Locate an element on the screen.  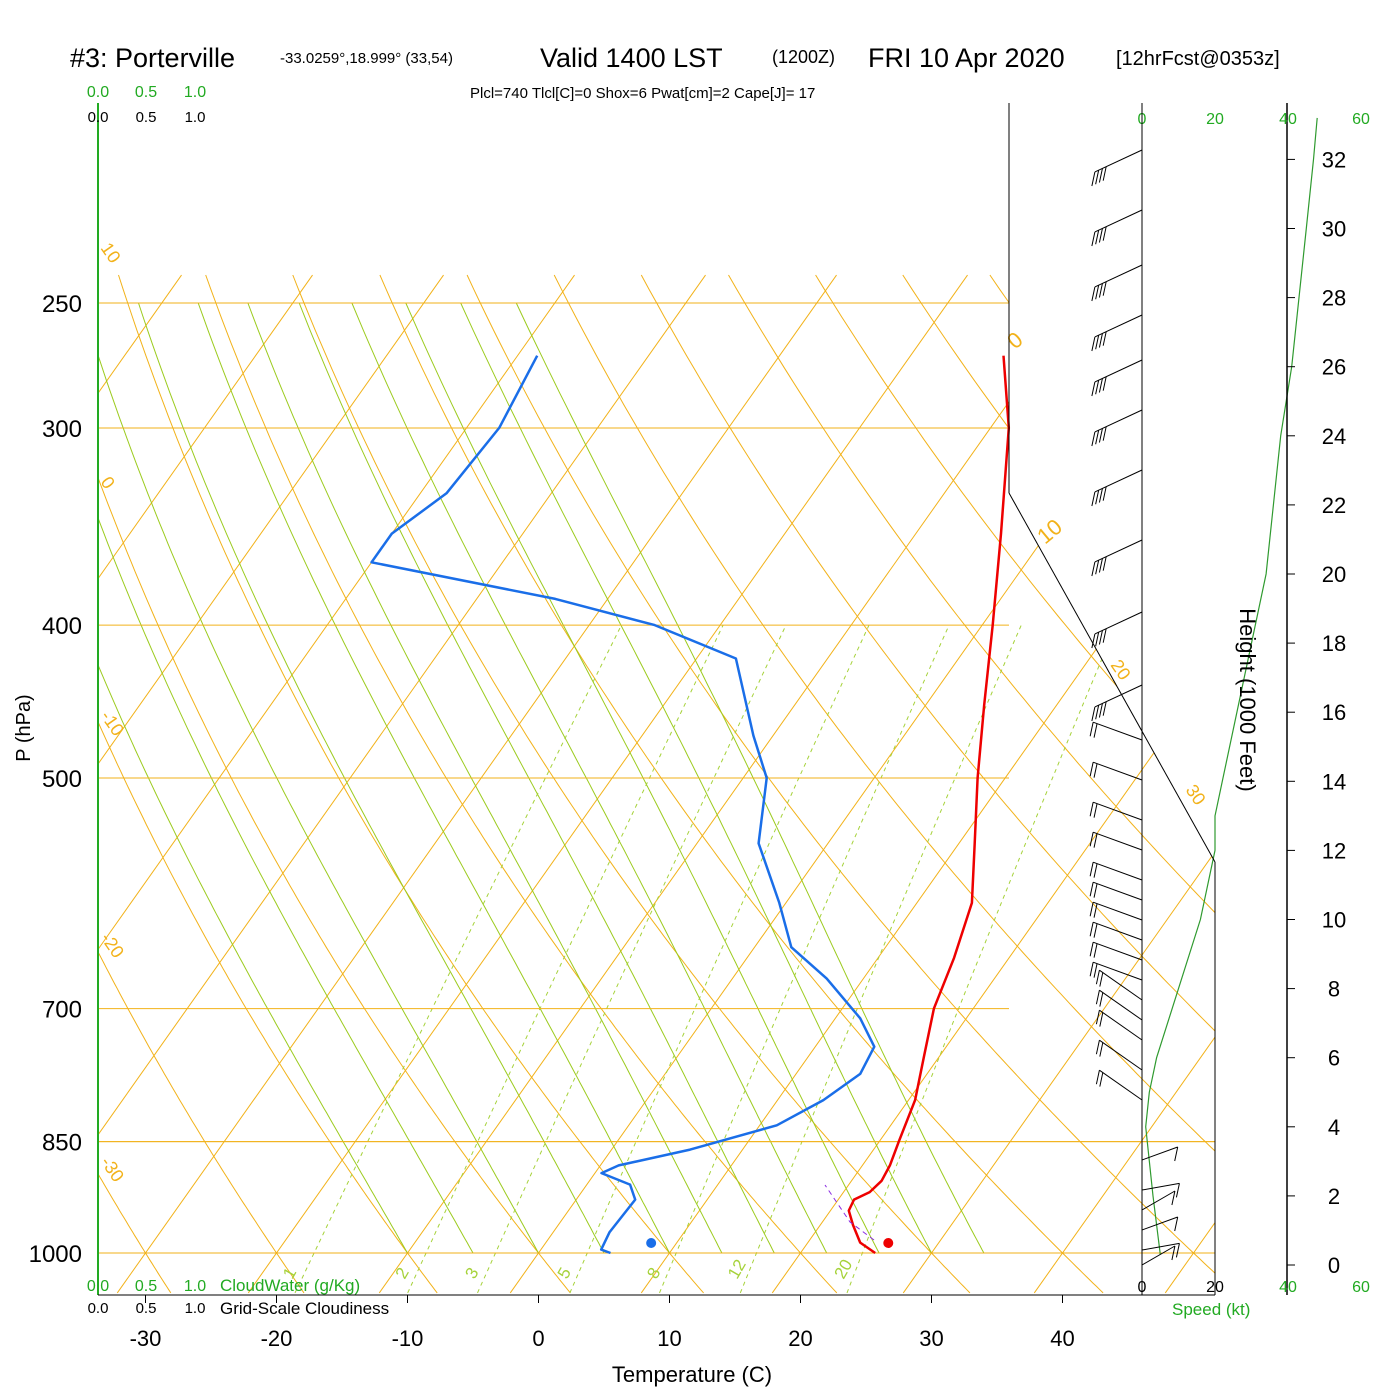
height-tick-label: 10 is located at coordinates (1334, 920).